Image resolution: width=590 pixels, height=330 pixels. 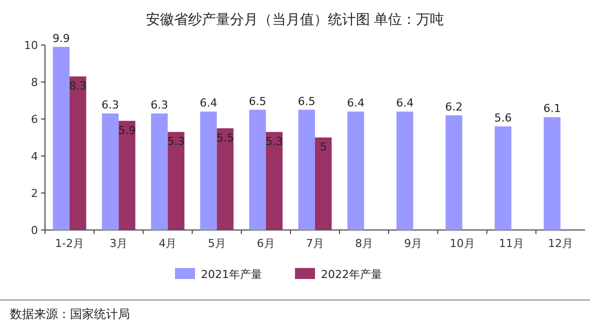 I want to click on x-tick-label: 5月, so click(x=217, y=243).